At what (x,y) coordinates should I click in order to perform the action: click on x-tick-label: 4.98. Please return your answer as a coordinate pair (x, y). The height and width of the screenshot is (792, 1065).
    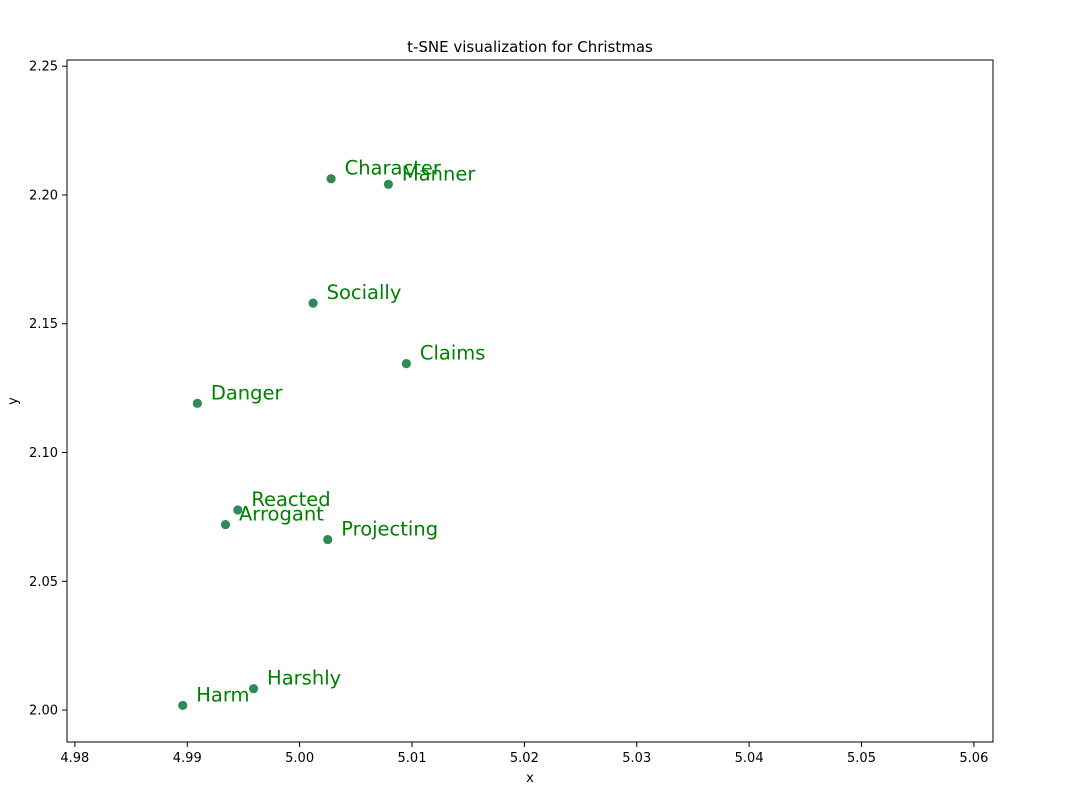
    Looking at the image, I should click on (74, 758).